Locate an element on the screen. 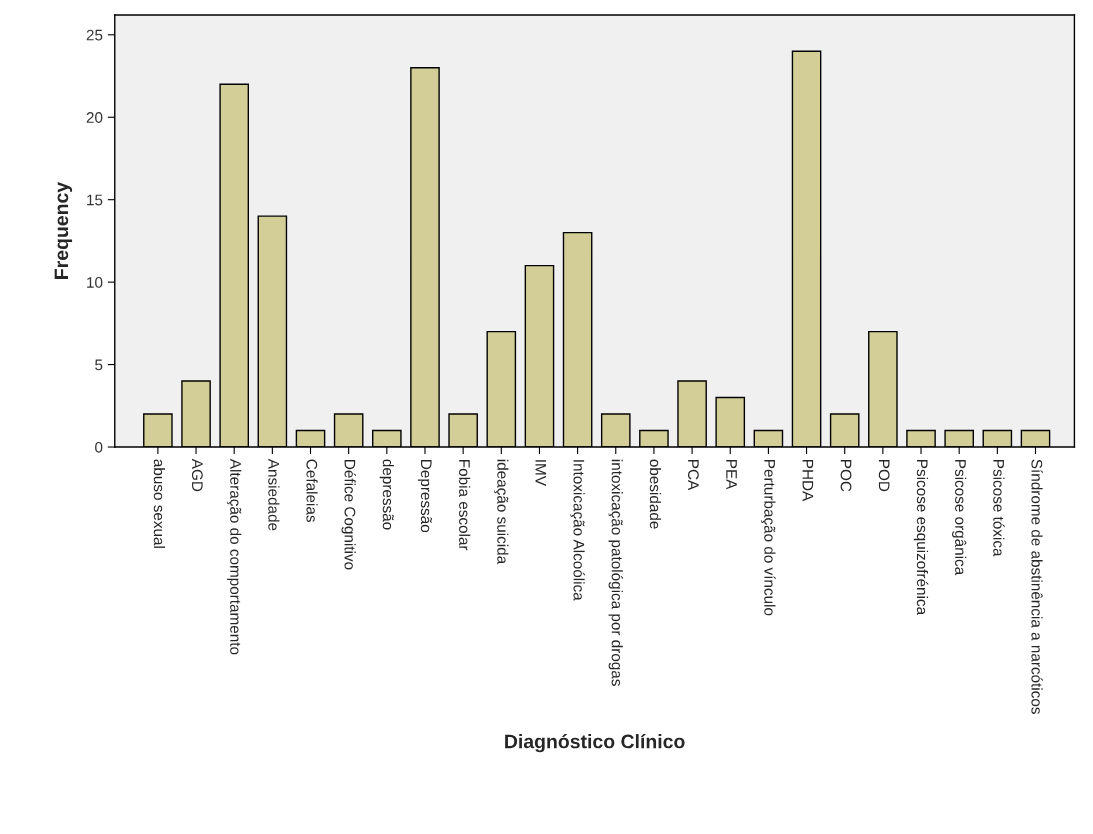 The width and height of the screenshot is (1093, 834). y-tick-label: 25 is located at coordinates (94, 35).